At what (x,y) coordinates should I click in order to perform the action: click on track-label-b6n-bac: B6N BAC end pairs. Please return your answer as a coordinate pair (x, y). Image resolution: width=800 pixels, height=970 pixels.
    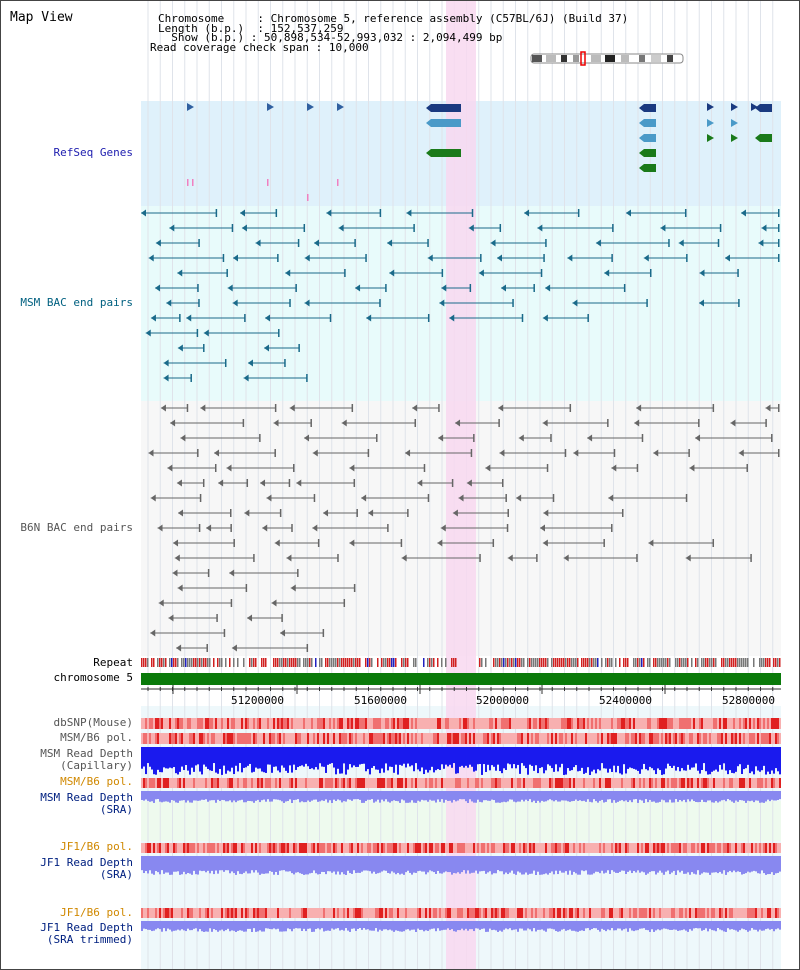
    Looking at the image, I should click on (76, 527).